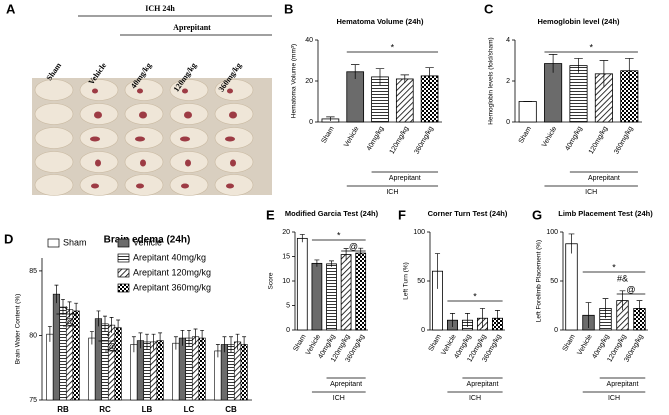 This screenshot has height=415, width=669. Describe the element at coordinates (33, 335) in the screenshot. I see `y-tick-label: 80` at that location.